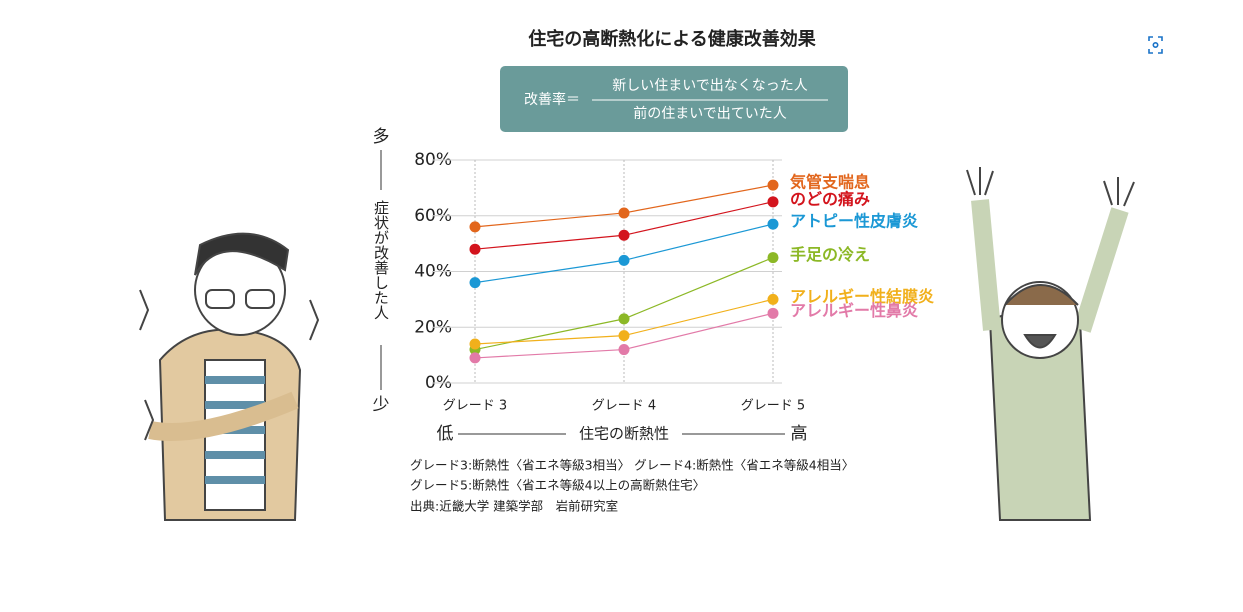 The height and width of the screenshot is (612, 1243). Describe the element at coordinates (514, 506) in the screenshot. I see `note: 出典:近畿大学 建築学部 岩前研究室` at that location.